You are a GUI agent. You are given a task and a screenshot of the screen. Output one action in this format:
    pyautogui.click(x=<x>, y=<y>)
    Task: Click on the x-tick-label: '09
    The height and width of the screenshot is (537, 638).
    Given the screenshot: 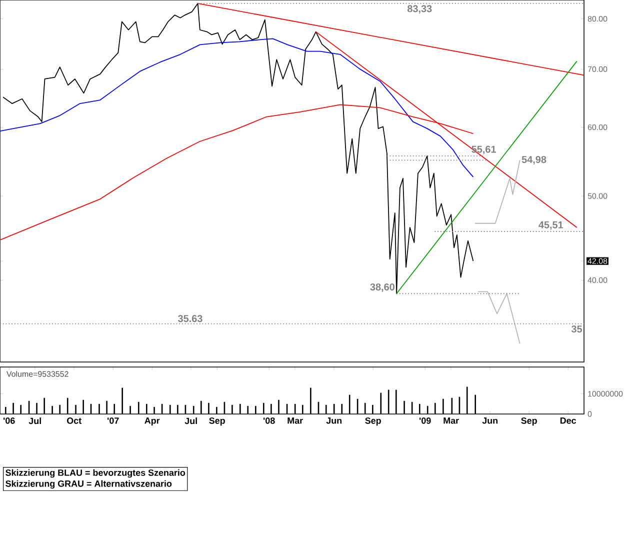 What is the action you would take?
    pyautogui.click(x=425, y=421)
    